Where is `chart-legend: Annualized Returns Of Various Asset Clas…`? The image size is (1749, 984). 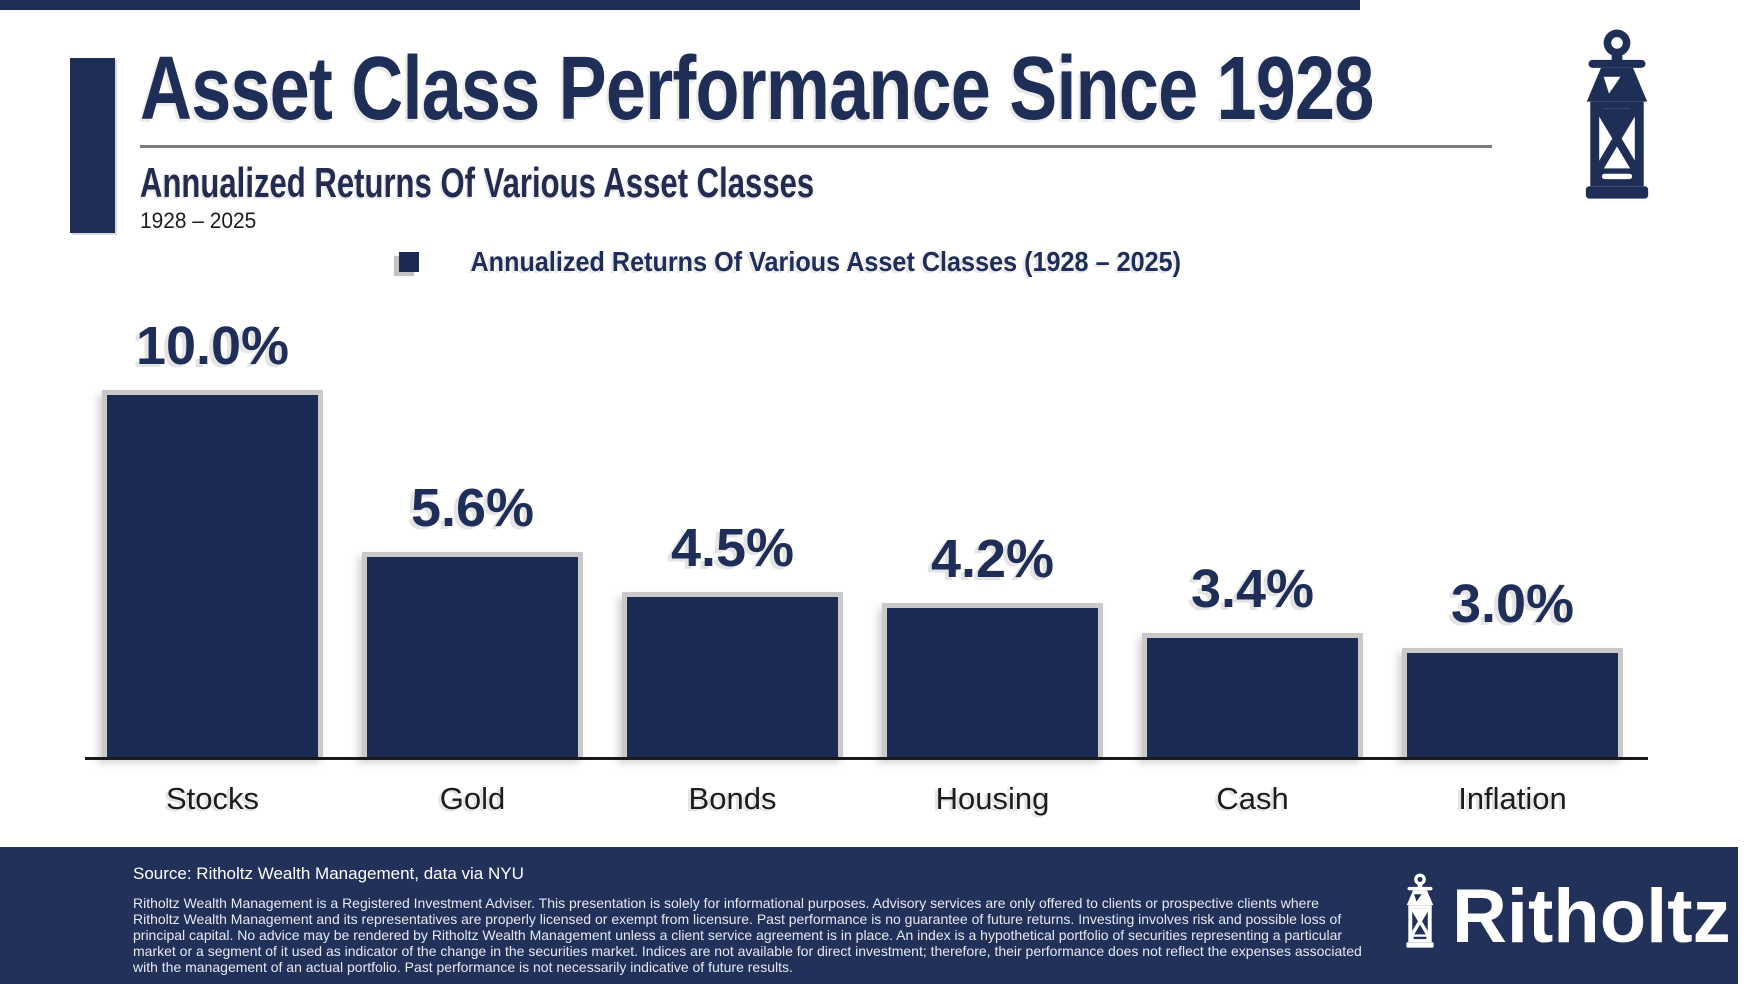
chart-legend: Annualized Returns Of Various Asset Clas… is located at coordinates (810, 262).